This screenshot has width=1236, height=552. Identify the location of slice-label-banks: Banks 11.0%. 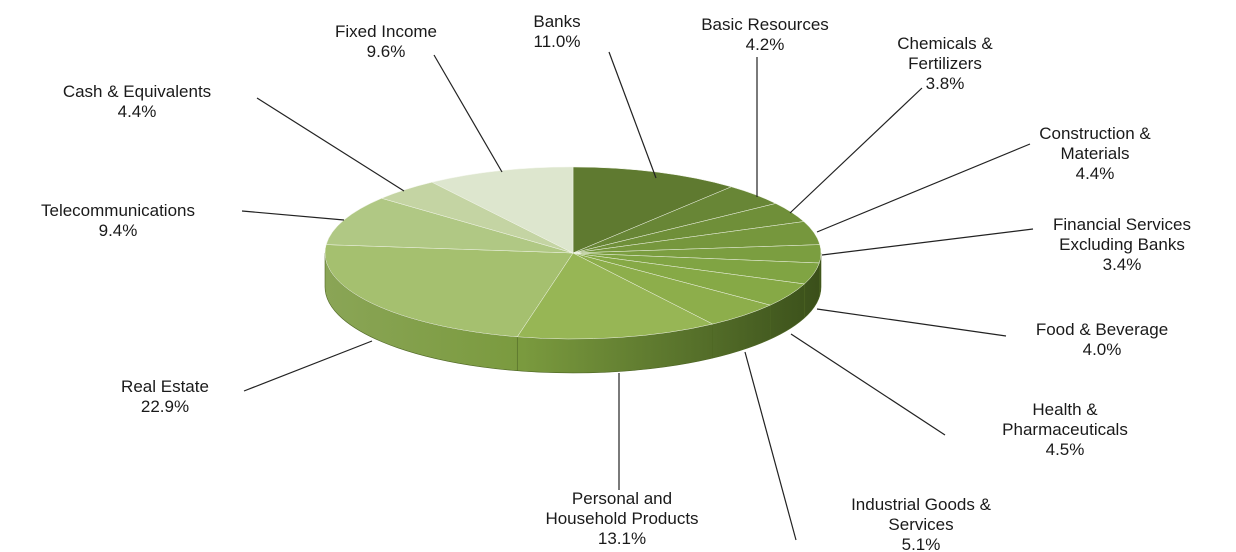
(556, 31).